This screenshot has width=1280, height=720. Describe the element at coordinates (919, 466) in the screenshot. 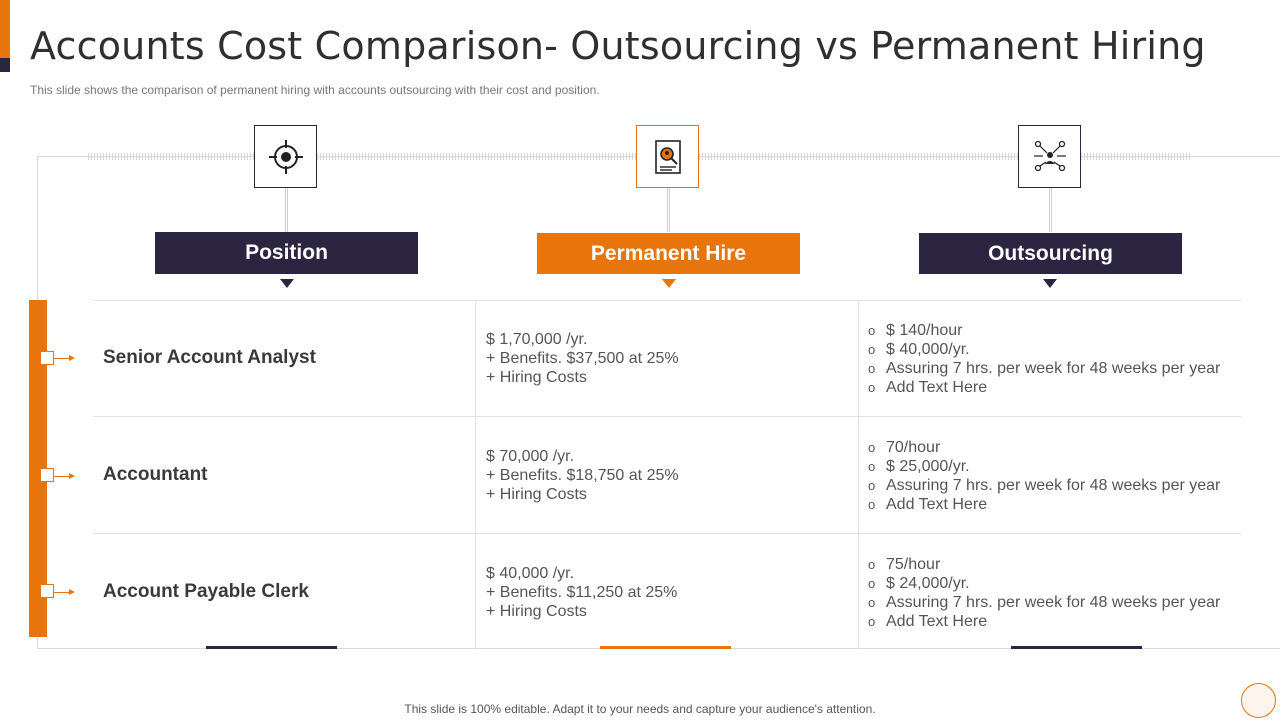

I see `bullet-item: o $ 25,000/yr.` at that location.